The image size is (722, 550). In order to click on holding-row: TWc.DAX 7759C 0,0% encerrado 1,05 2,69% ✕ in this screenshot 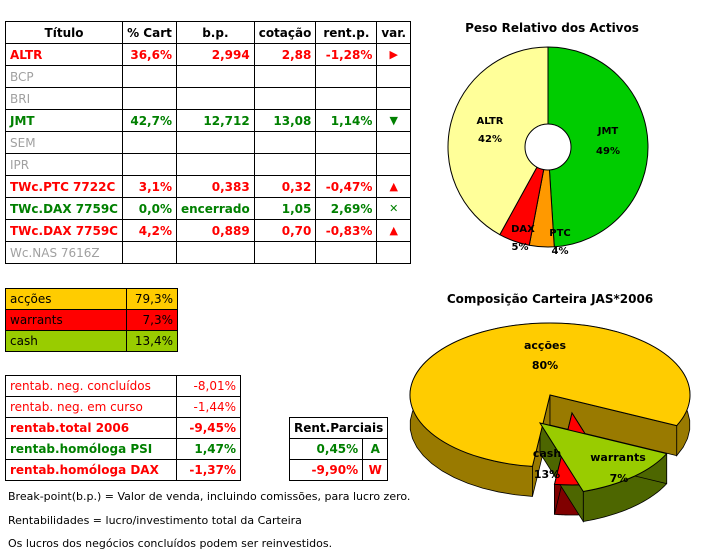, I will do `click(208, 208)`.